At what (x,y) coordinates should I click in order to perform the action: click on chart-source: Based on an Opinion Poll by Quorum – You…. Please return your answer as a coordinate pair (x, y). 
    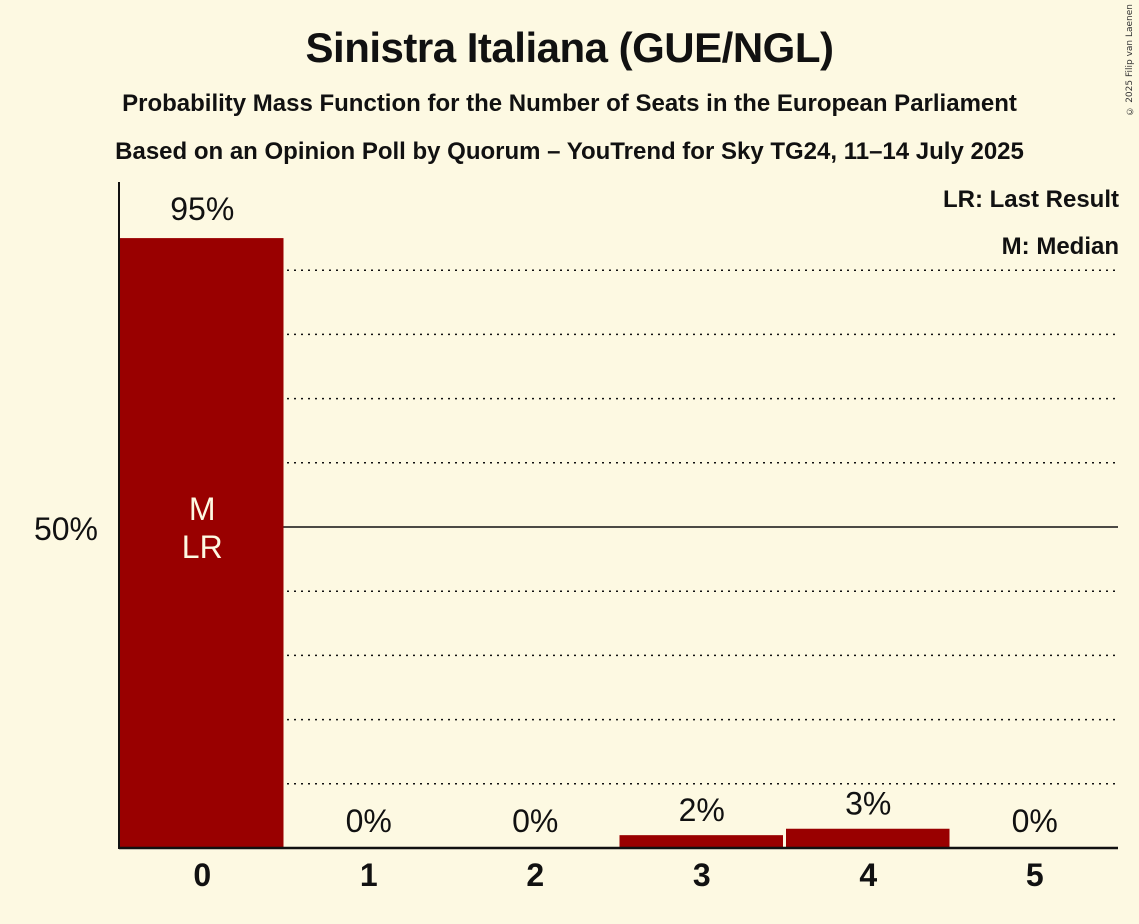
    Looking at the image, I should click on (569, 151).